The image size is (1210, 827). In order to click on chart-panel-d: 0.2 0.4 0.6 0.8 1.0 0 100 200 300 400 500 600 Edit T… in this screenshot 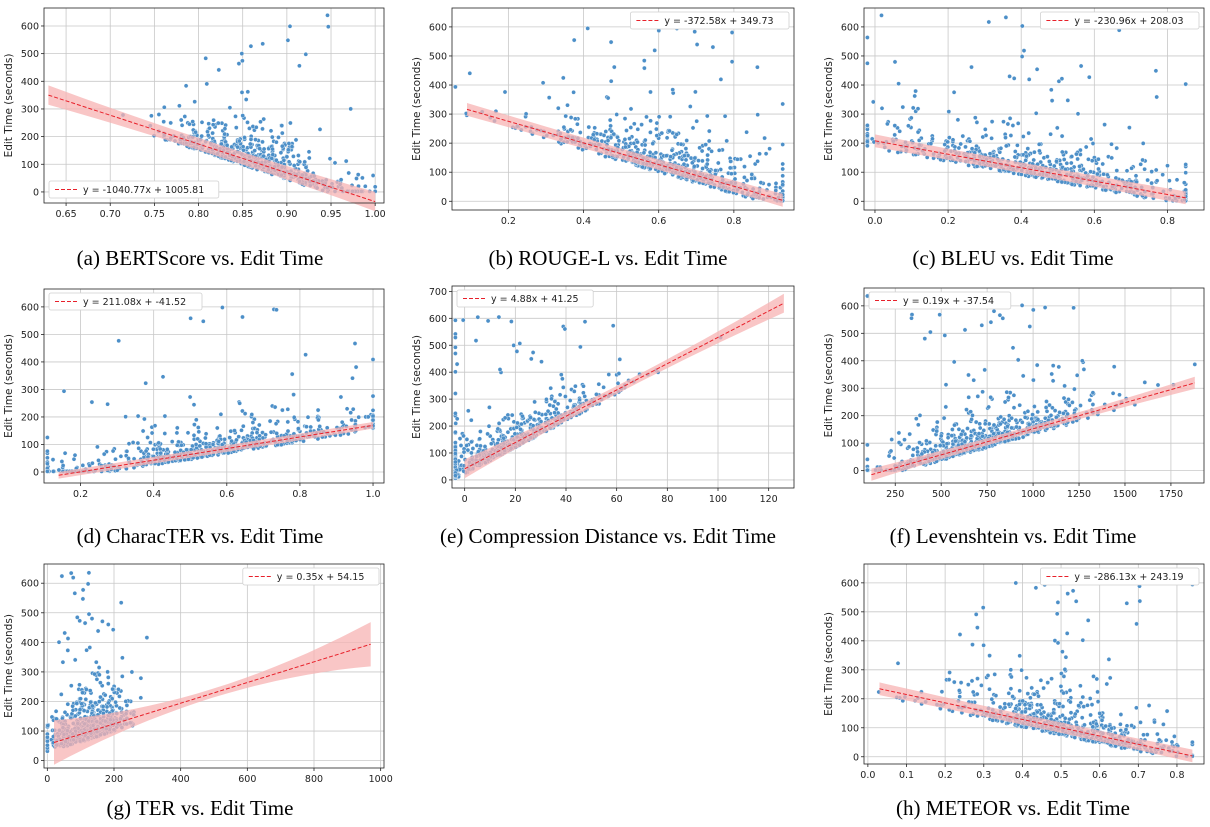, I will do `click(200, 417)`.